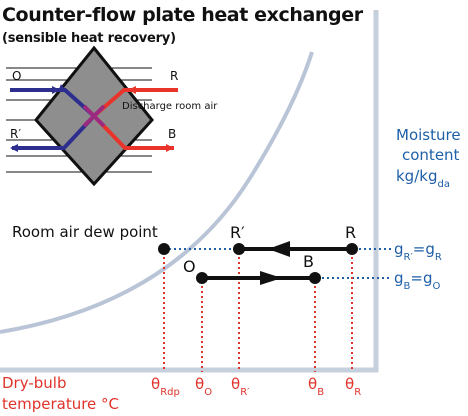  What do you see at coordinates (315, 278) in the screenshot?
I see `point-b` at bounding box center [315, 278].